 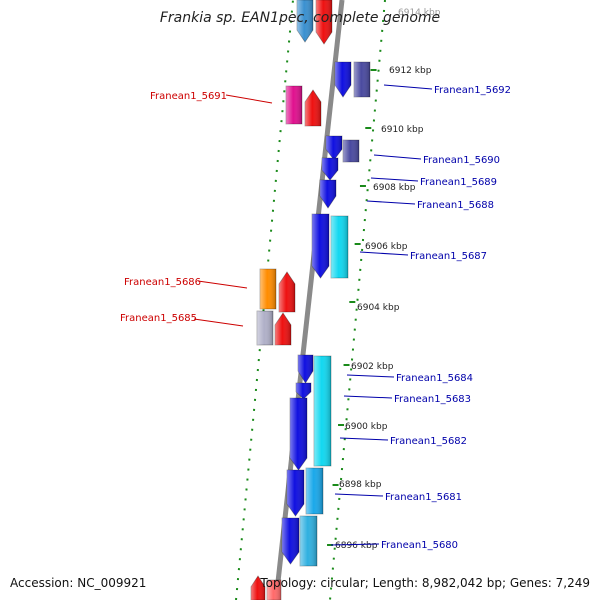 What do you see at coordinates (410, 71) in the screenshot?
I see `kbp-label: 6912 kbp` at bounding box center [410, 71].